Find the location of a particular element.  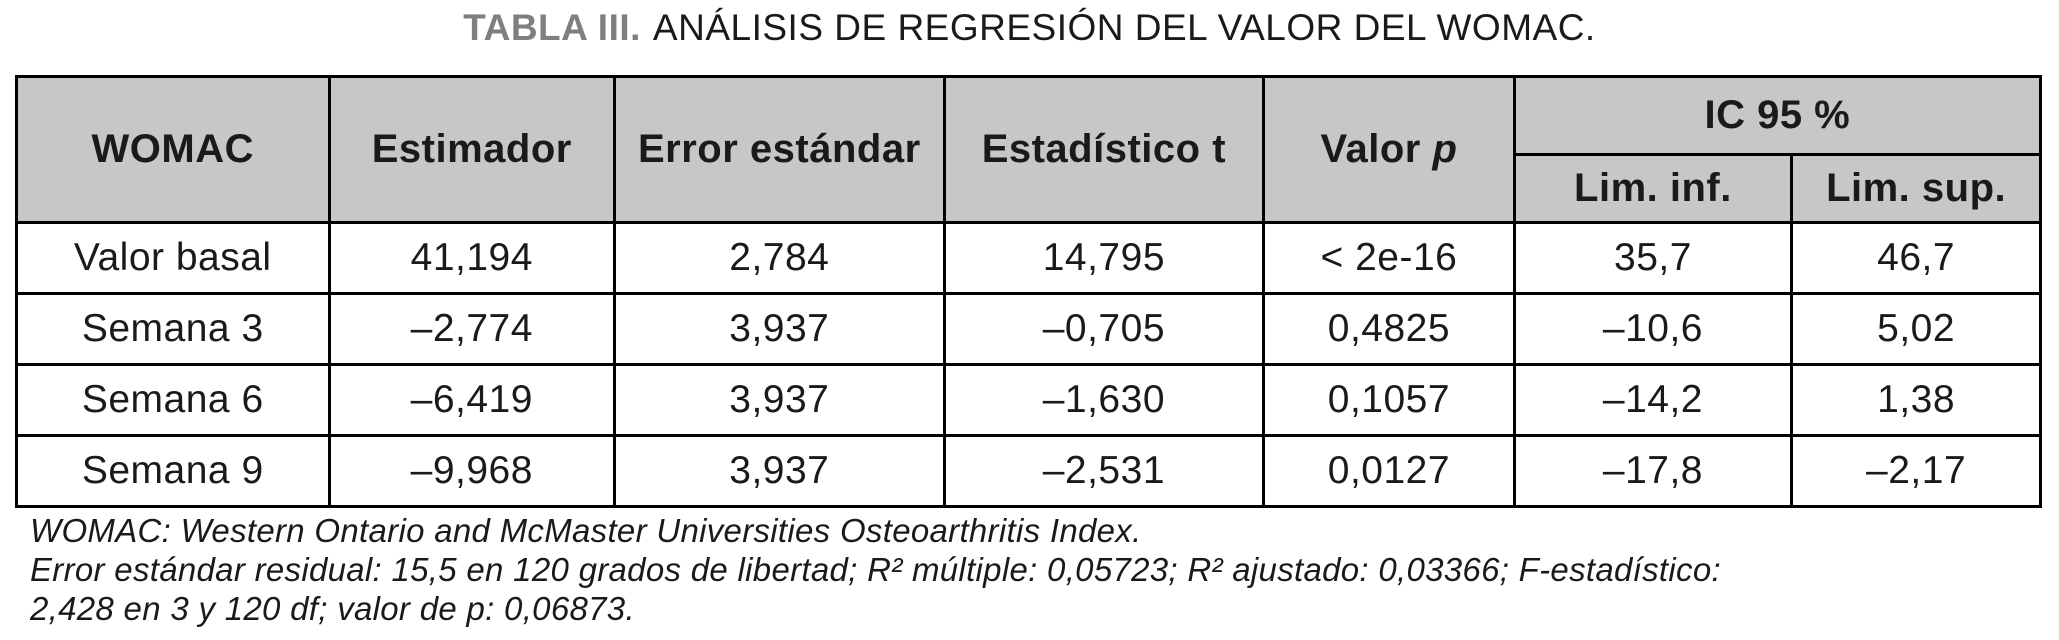

row-label: Semana 9 is located at coordinates (173, 471).